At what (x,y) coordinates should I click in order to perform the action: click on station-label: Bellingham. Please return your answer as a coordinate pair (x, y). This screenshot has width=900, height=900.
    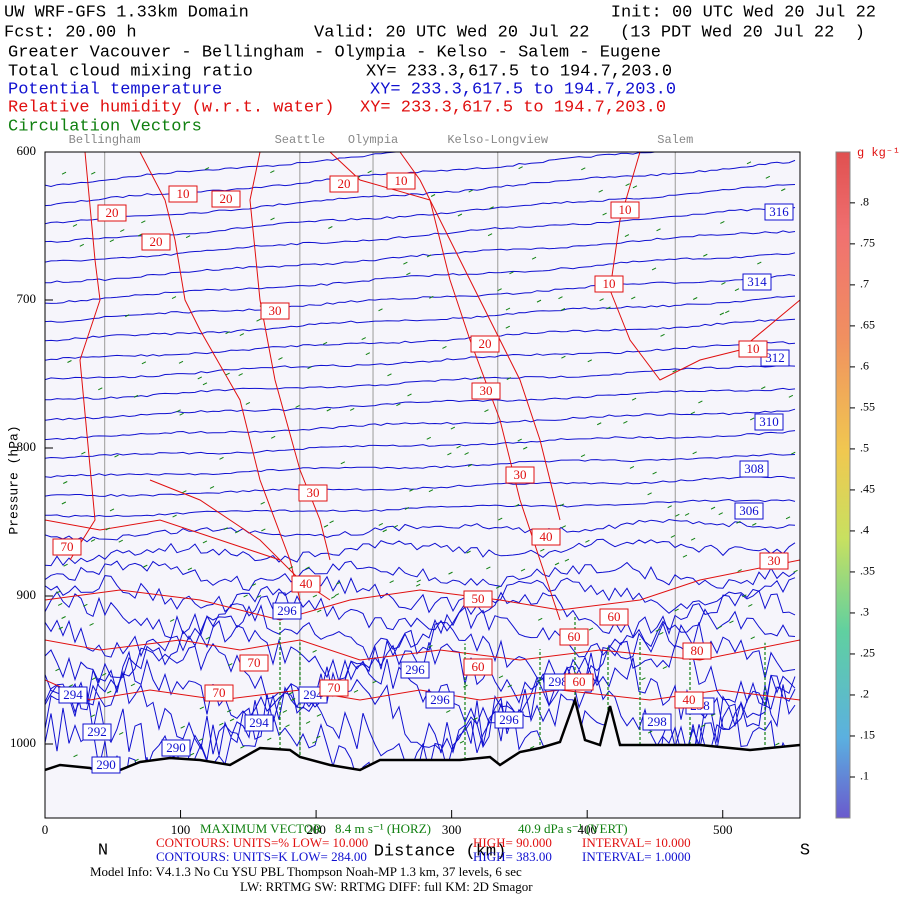
    Looking at the image, I should click on (105, 140).